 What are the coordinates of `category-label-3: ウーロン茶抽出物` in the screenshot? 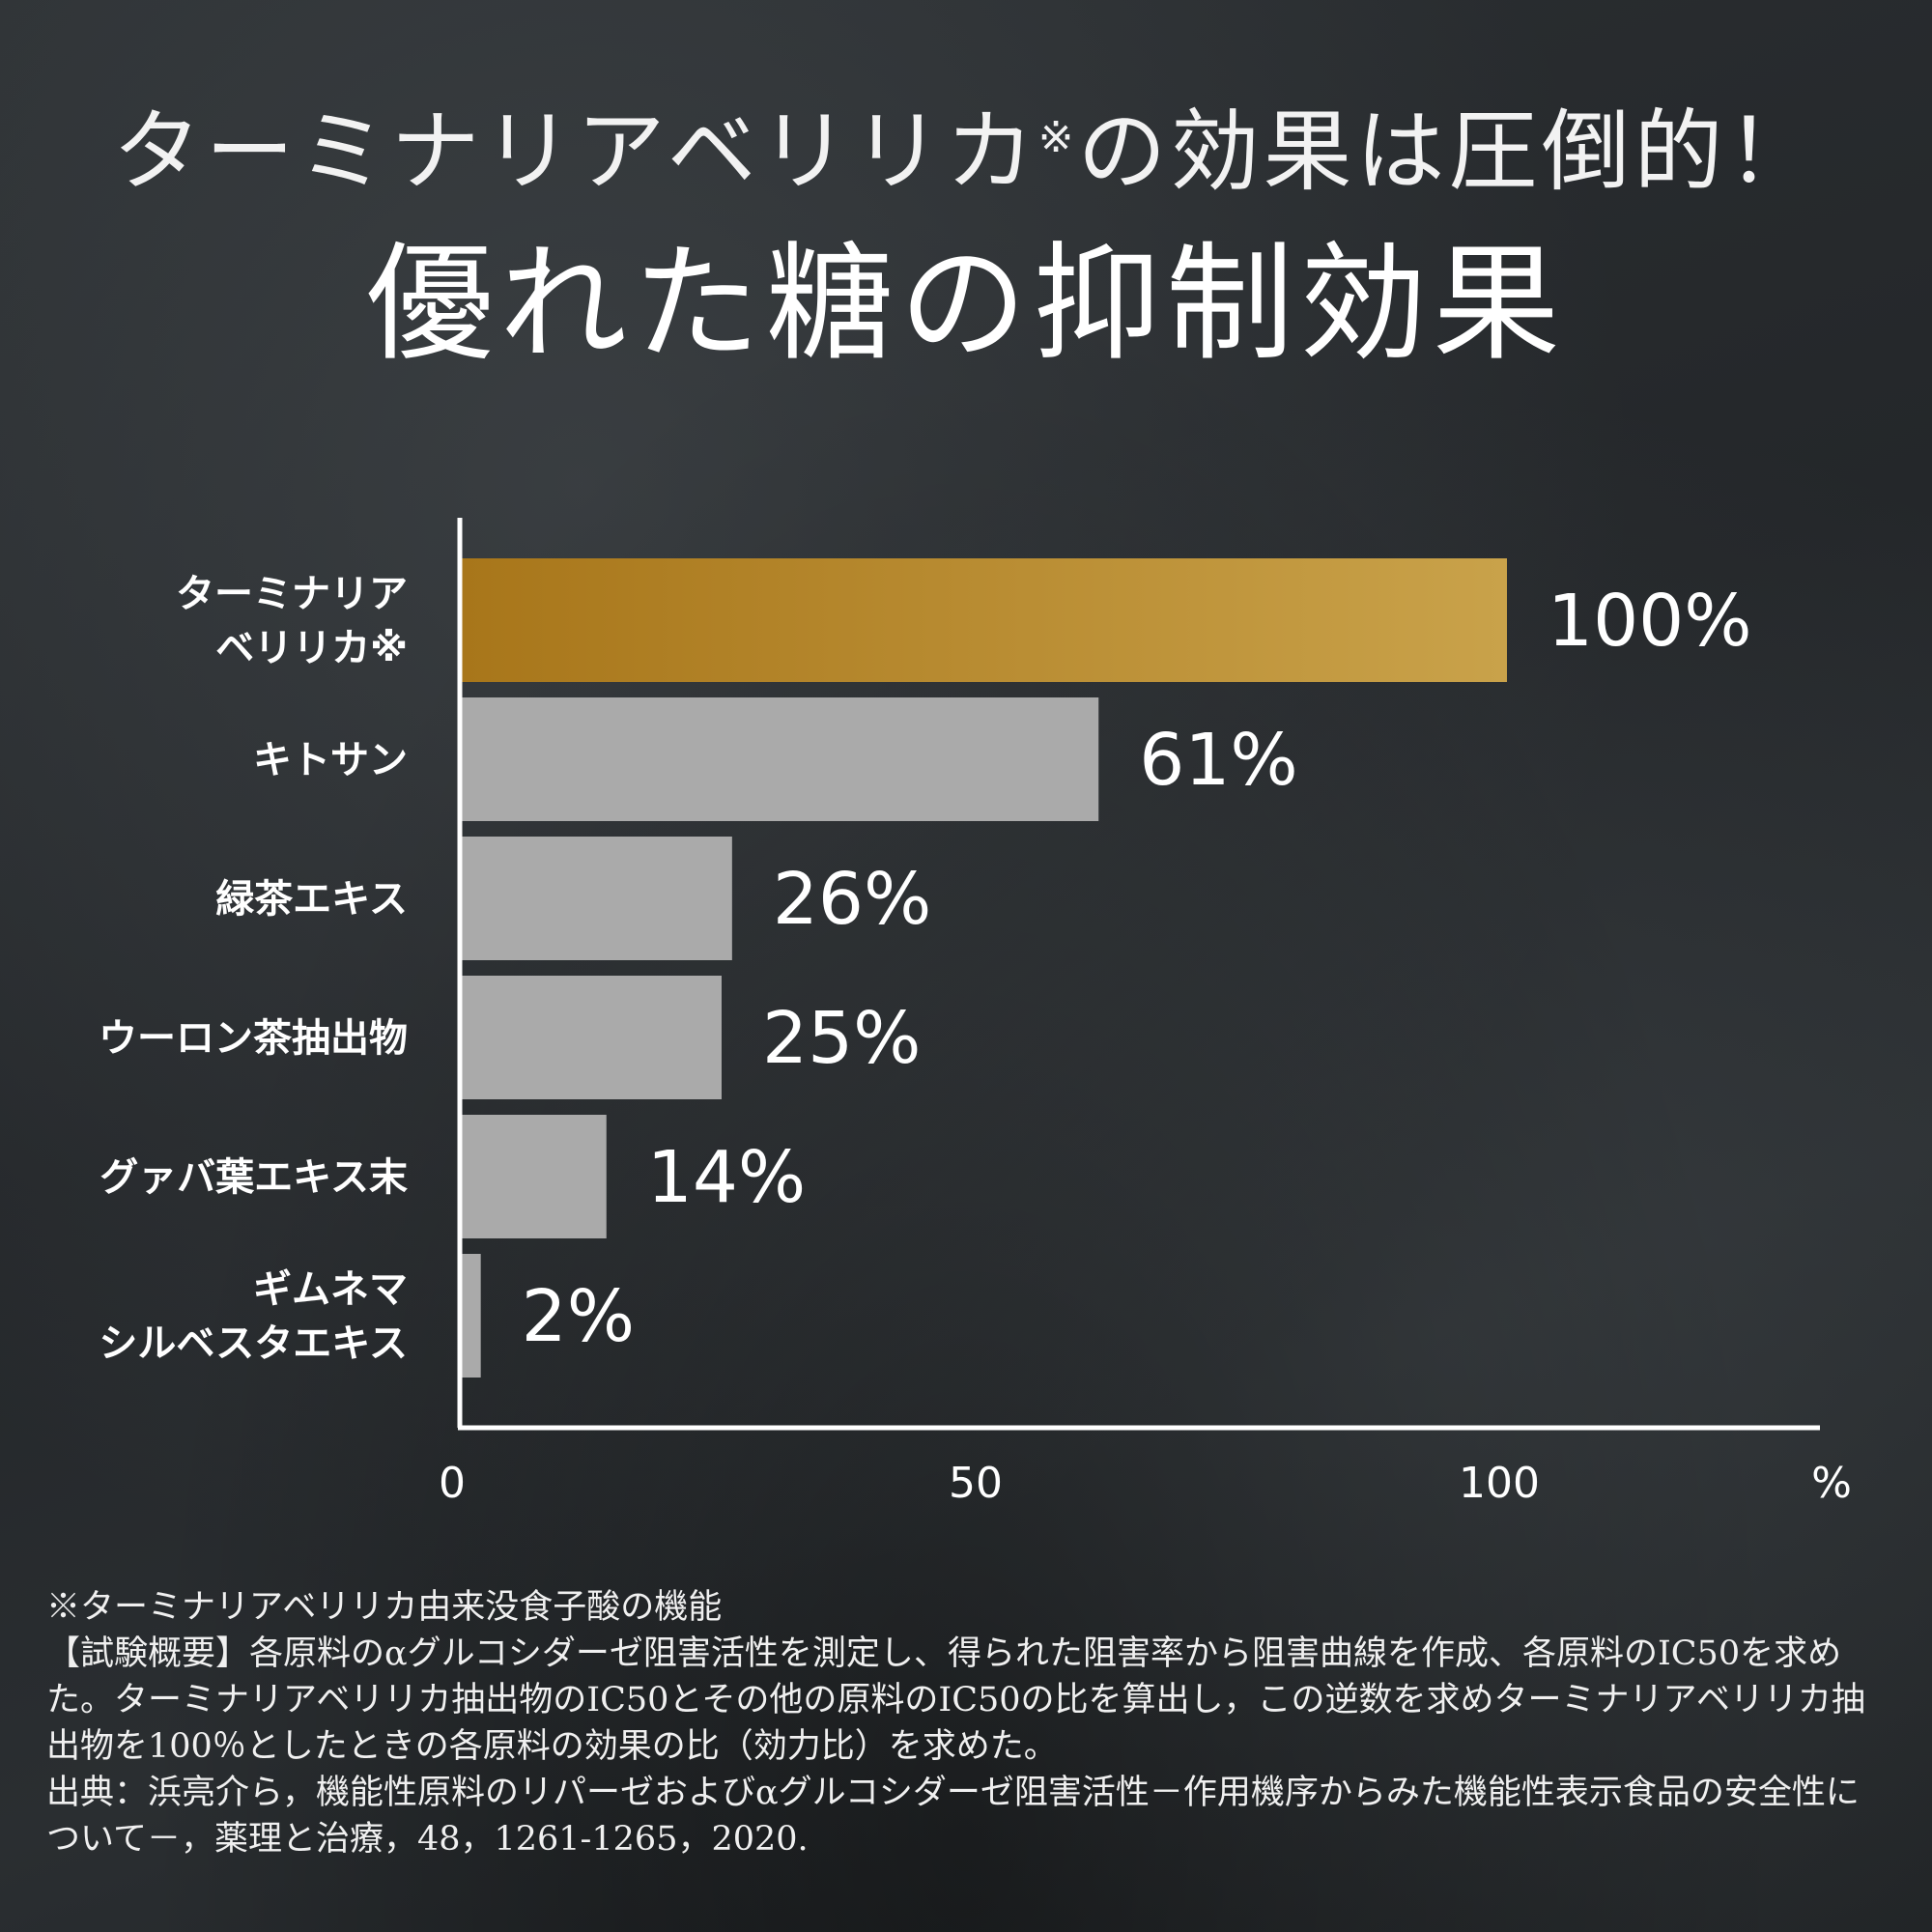 It's located at (253, 1038).